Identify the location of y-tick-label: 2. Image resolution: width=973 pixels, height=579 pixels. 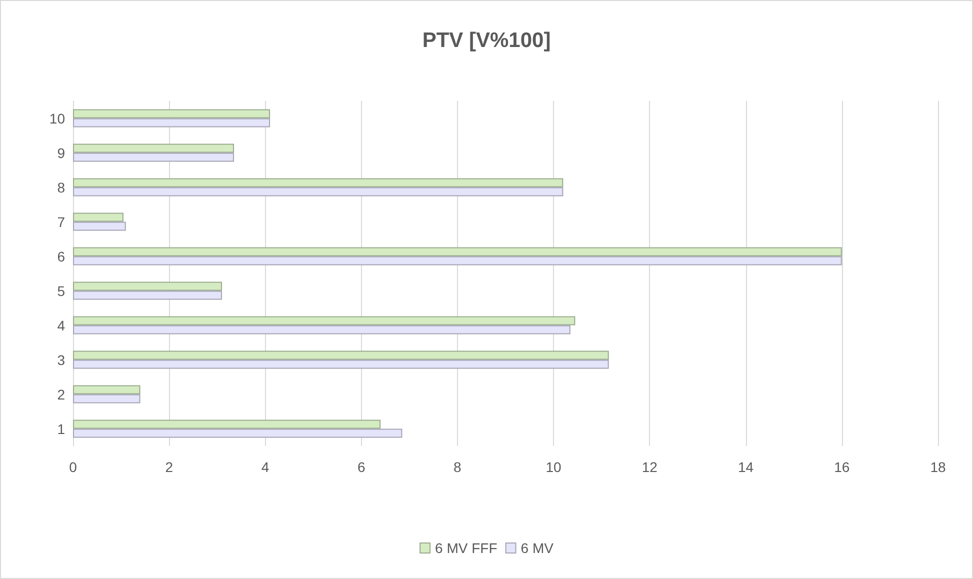
(61, 394).